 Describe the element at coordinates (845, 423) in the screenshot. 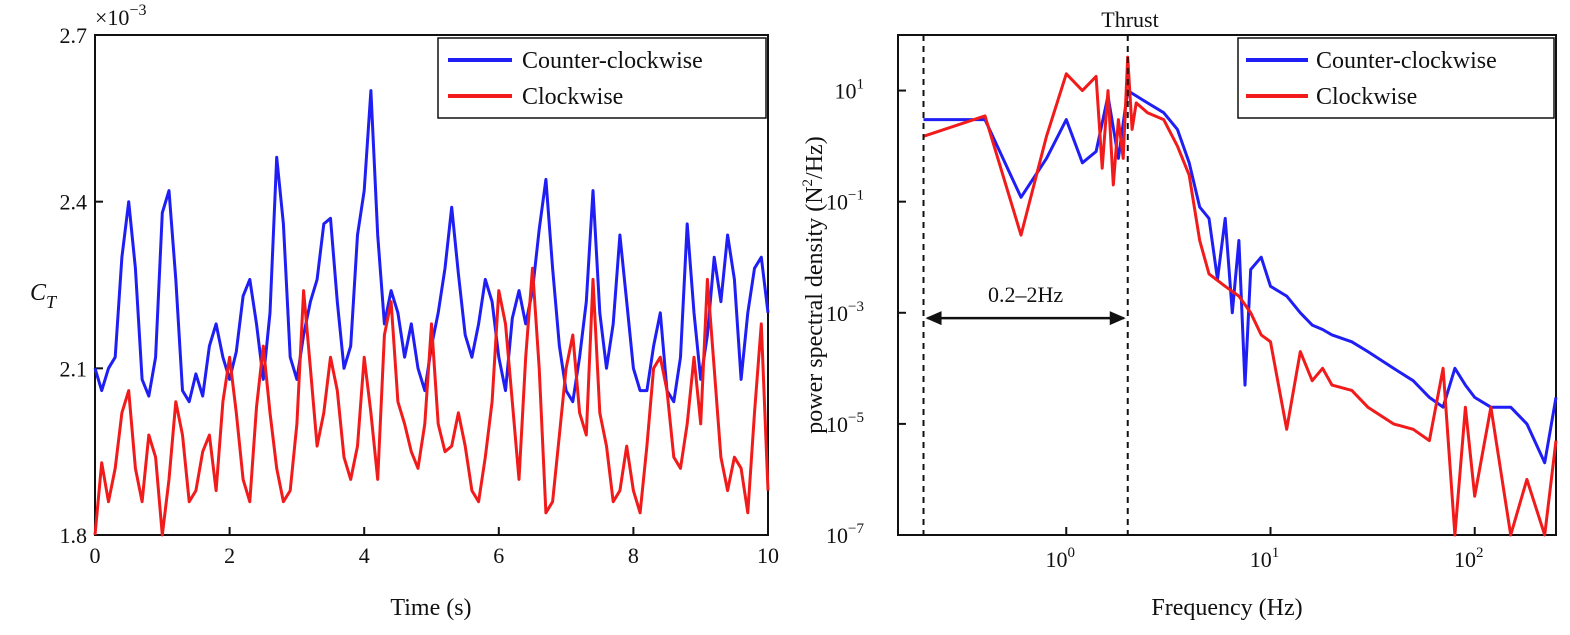

I see `right-y-tick-label: 10⁻⁵` at that location.